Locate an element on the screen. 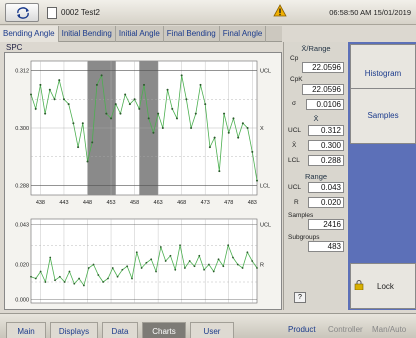  sigma-label: σ is located at coordinates (294, 103).